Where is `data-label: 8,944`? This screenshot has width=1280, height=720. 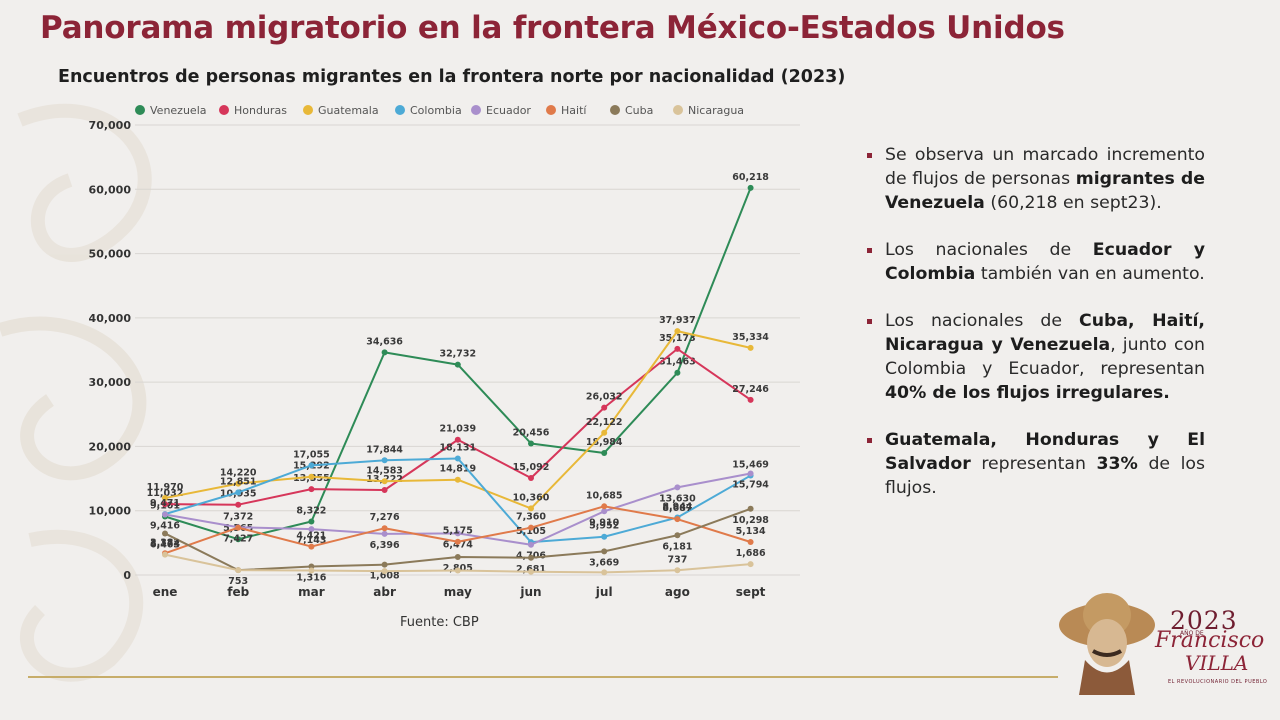 data-label: 8,944 is located at coordinates (677, 507).